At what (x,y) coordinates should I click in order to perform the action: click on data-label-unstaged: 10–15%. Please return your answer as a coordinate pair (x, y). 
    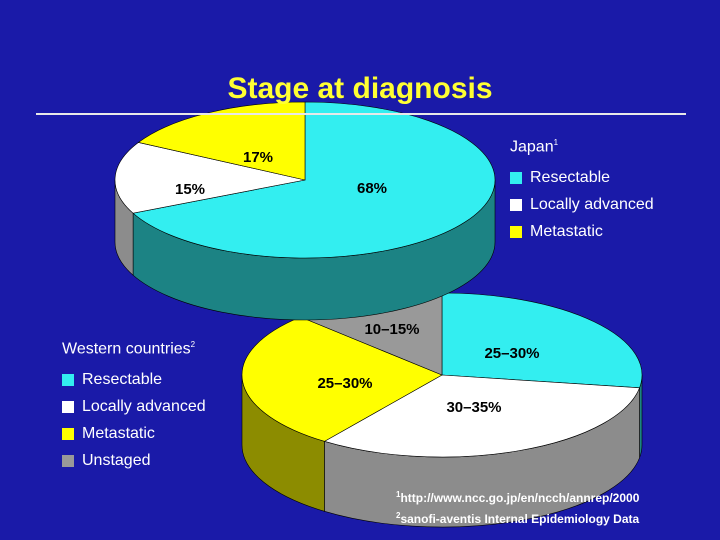
    Looking at the image, I should click on (391, 329).